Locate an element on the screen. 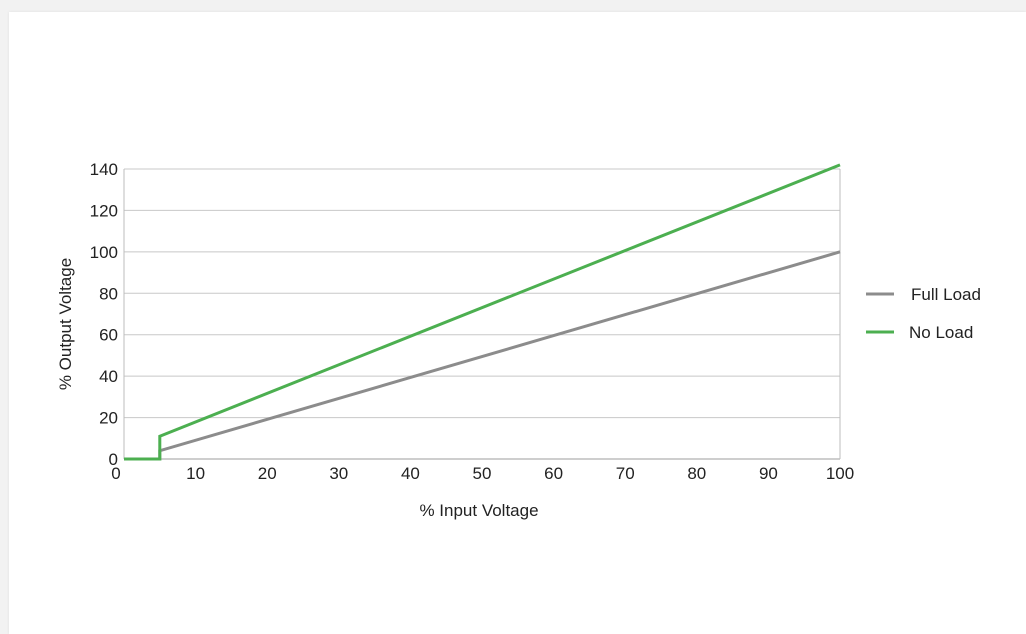  y-axis-title: % Output Voltage is located at coordinates (65, 324).